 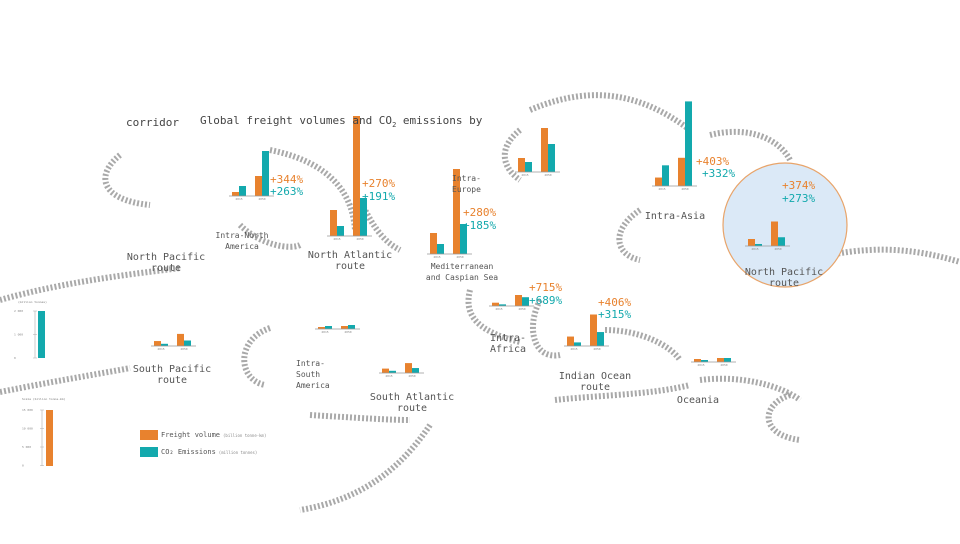 What do you see at coordinates (191, 435) in the screenshot?
I see `legend-freight-label: Freight volume` at bounding box center [191, 435].